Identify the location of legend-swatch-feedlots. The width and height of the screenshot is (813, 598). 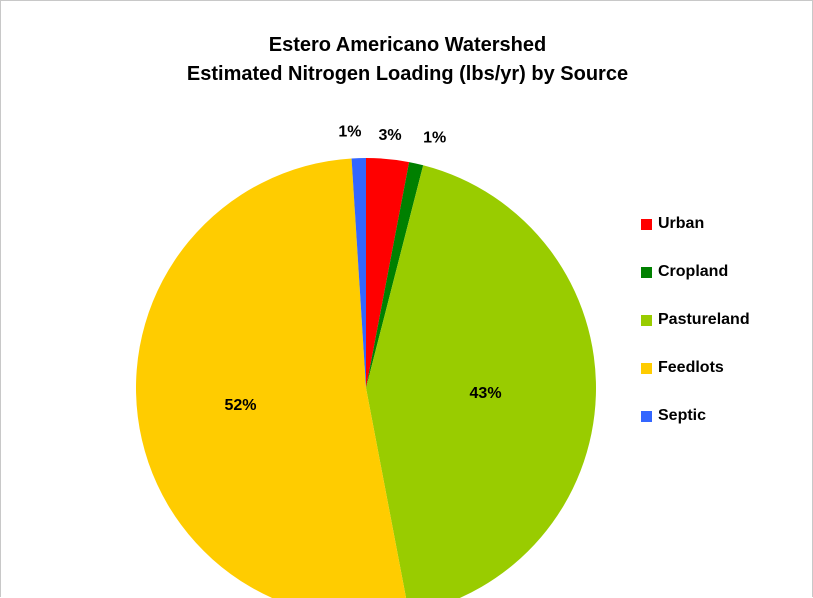
(646, 368).